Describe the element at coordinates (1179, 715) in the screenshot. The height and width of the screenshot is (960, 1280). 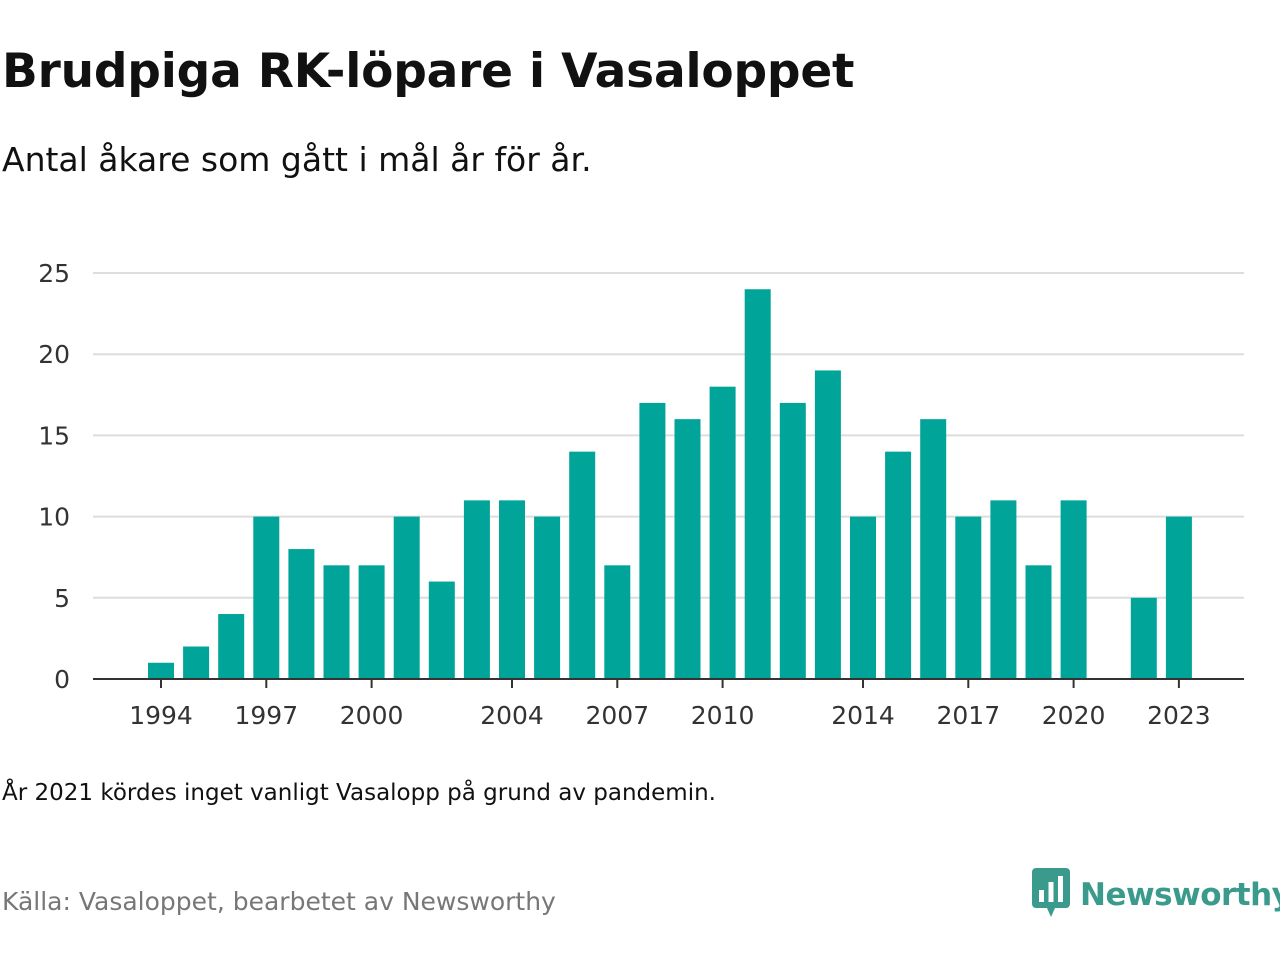
I see `x-tick-label: 2023` at that location.